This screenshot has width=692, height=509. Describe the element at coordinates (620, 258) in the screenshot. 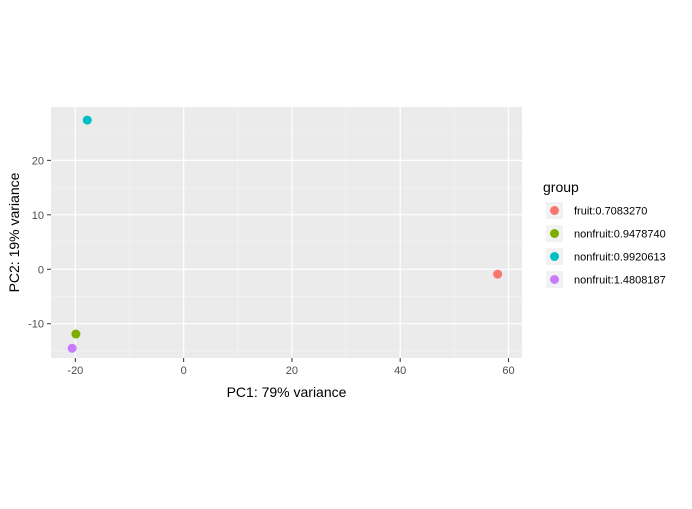

I see `legend-label: nonfruit:0.9920613` at that location.